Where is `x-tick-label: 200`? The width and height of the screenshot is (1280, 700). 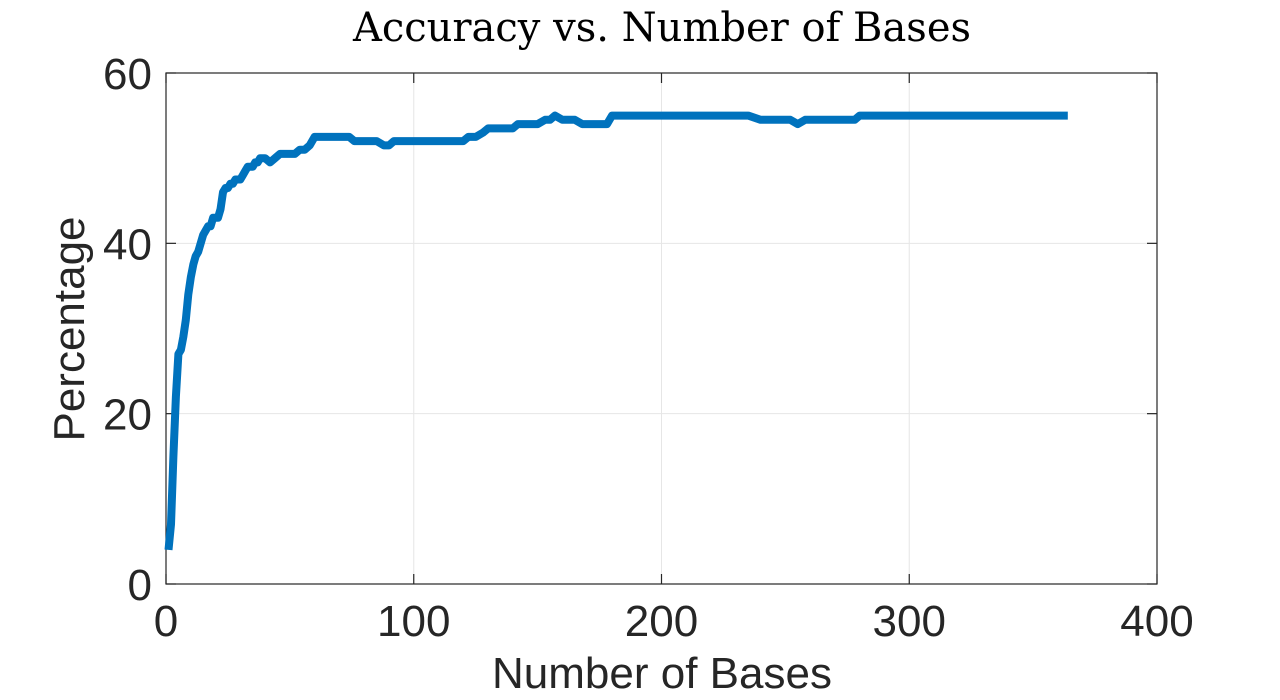 x-tick-label: 200 is located at coordinates (661, 621).